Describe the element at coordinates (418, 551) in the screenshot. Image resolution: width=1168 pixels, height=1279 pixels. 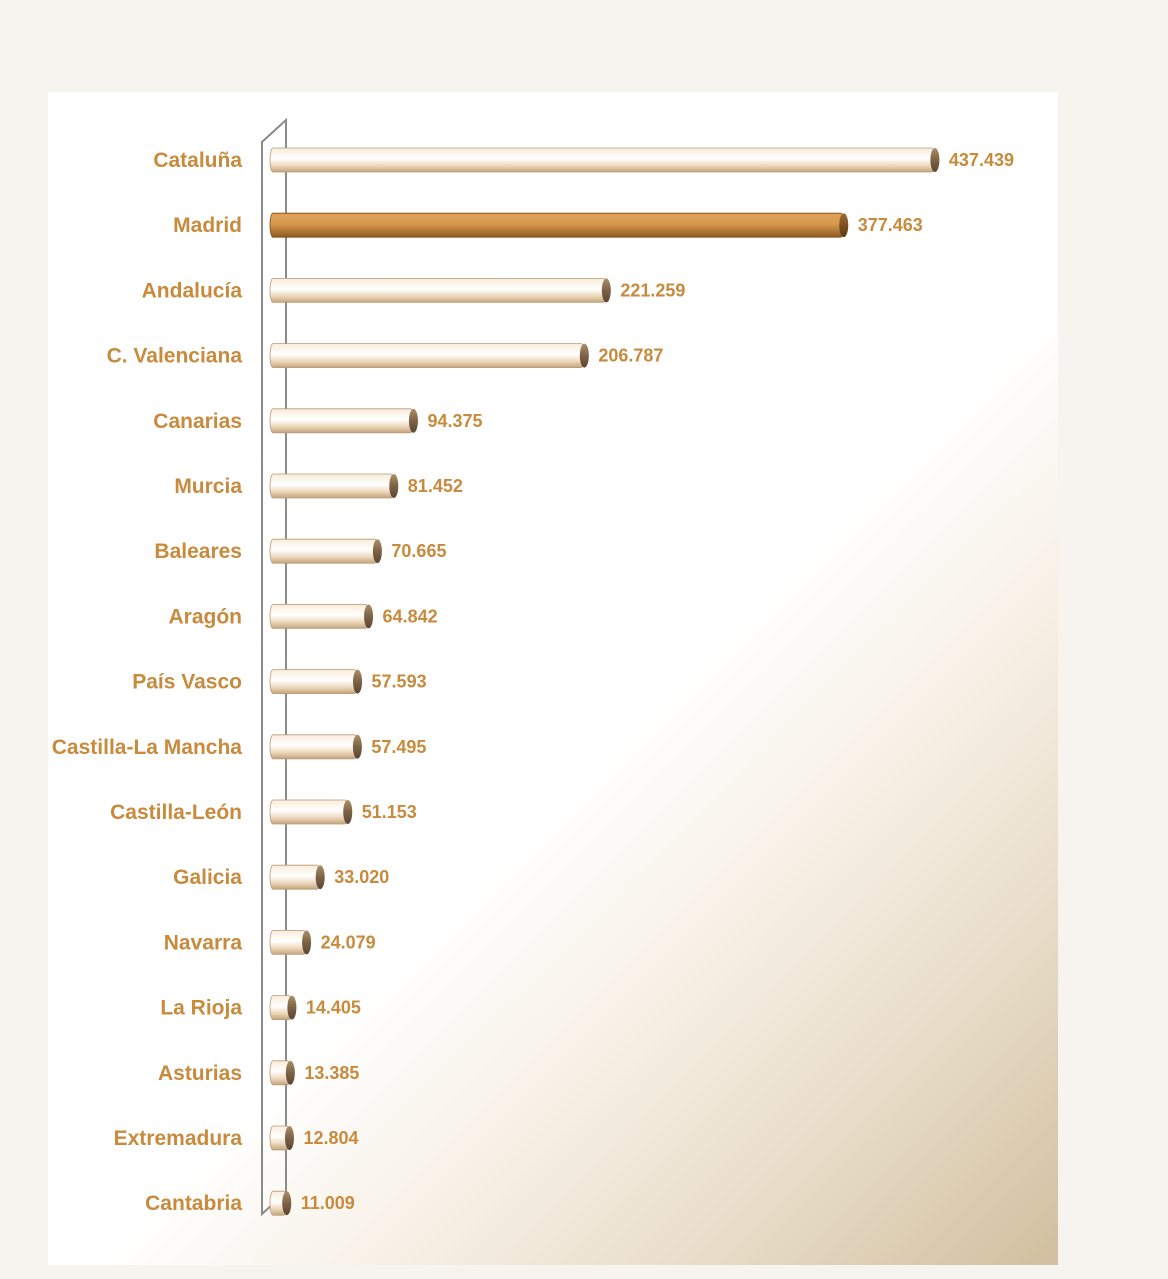
I see `value-label: 70.665` at that location.